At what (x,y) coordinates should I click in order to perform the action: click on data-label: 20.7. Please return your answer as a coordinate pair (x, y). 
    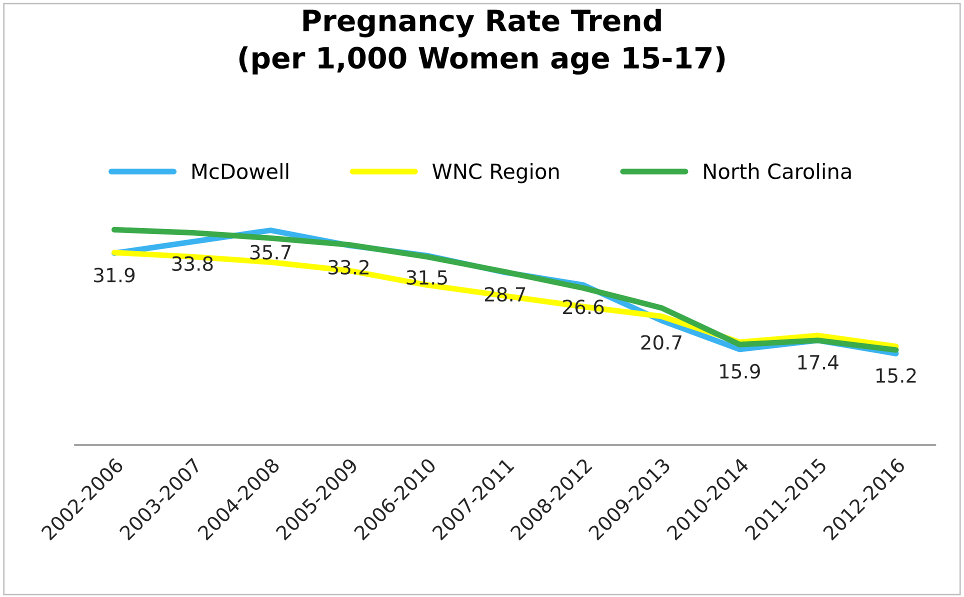
    Looking at the image, I should click on (661, 342).